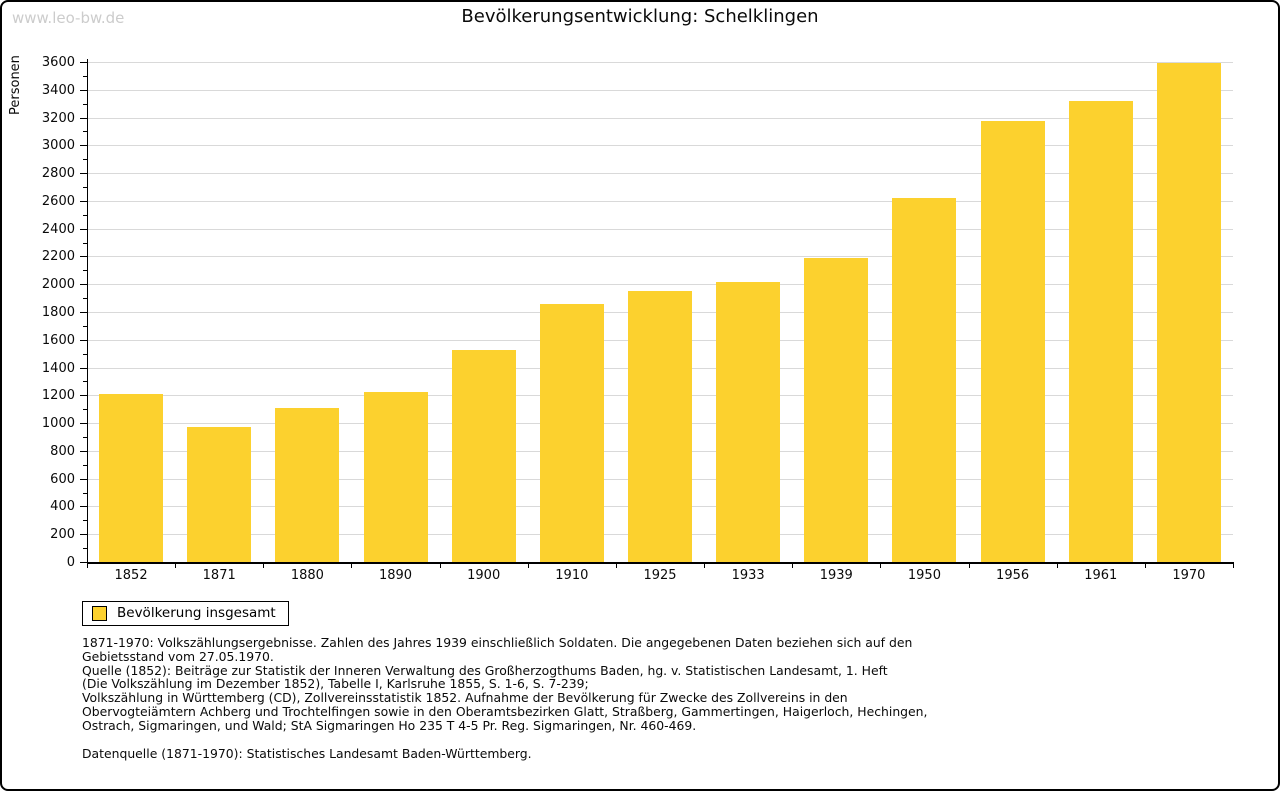 Image resolution: width=1280 pixels, height=791 pixels. I want to click on y-axis-label: Personen, so click(15, 85).